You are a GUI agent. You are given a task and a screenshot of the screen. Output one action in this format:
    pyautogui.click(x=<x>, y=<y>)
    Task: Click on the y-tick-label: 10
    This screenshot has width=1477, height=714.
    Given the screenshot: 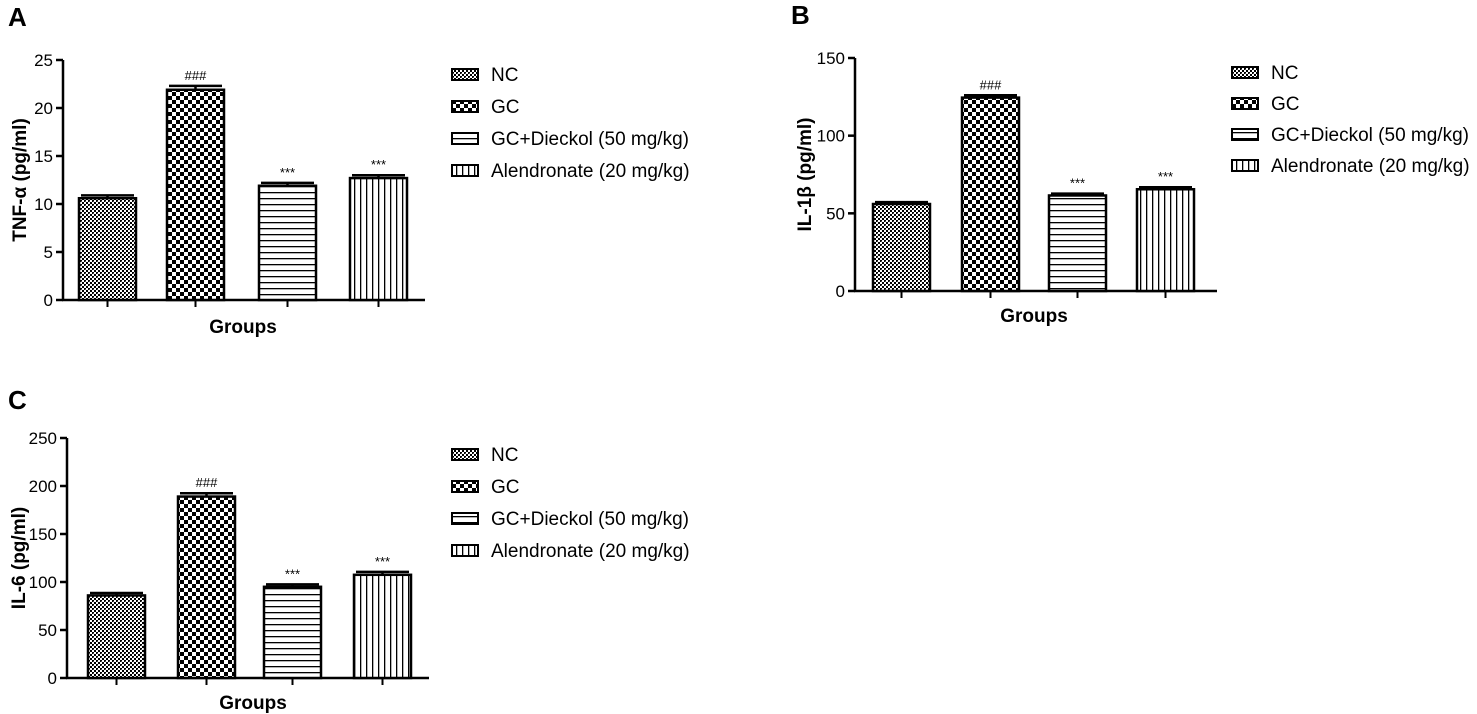 What is the action you would take?
    pyautogui.click(x=43, y=204)
    